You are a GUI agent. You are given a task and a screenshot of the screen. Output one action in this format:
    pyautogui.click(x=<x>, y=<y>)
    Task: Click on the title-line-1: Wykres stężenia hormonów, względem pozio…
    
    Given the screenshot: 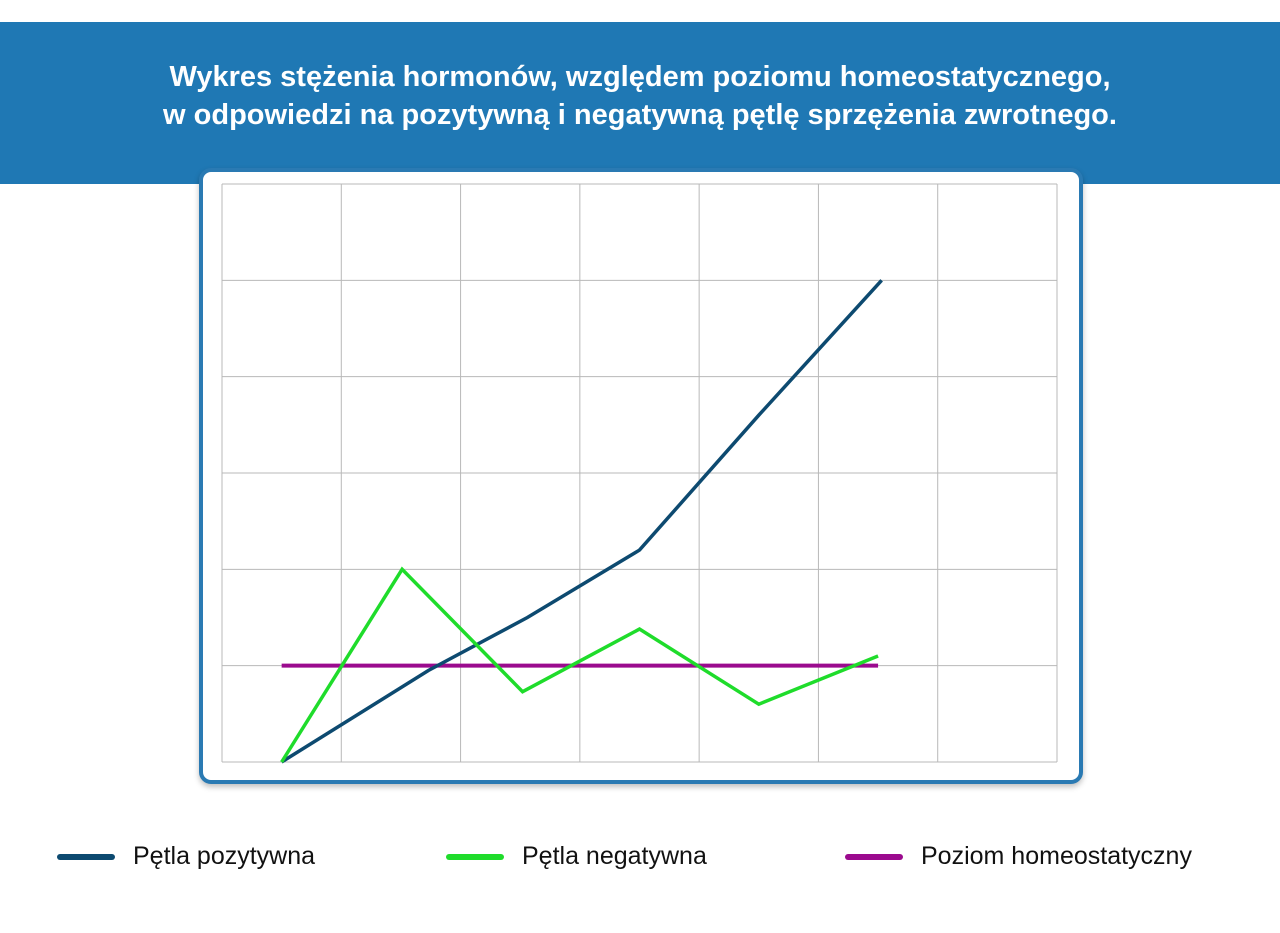 What is the action you would take?
    pyautogui.click(x=640, y=77)
    